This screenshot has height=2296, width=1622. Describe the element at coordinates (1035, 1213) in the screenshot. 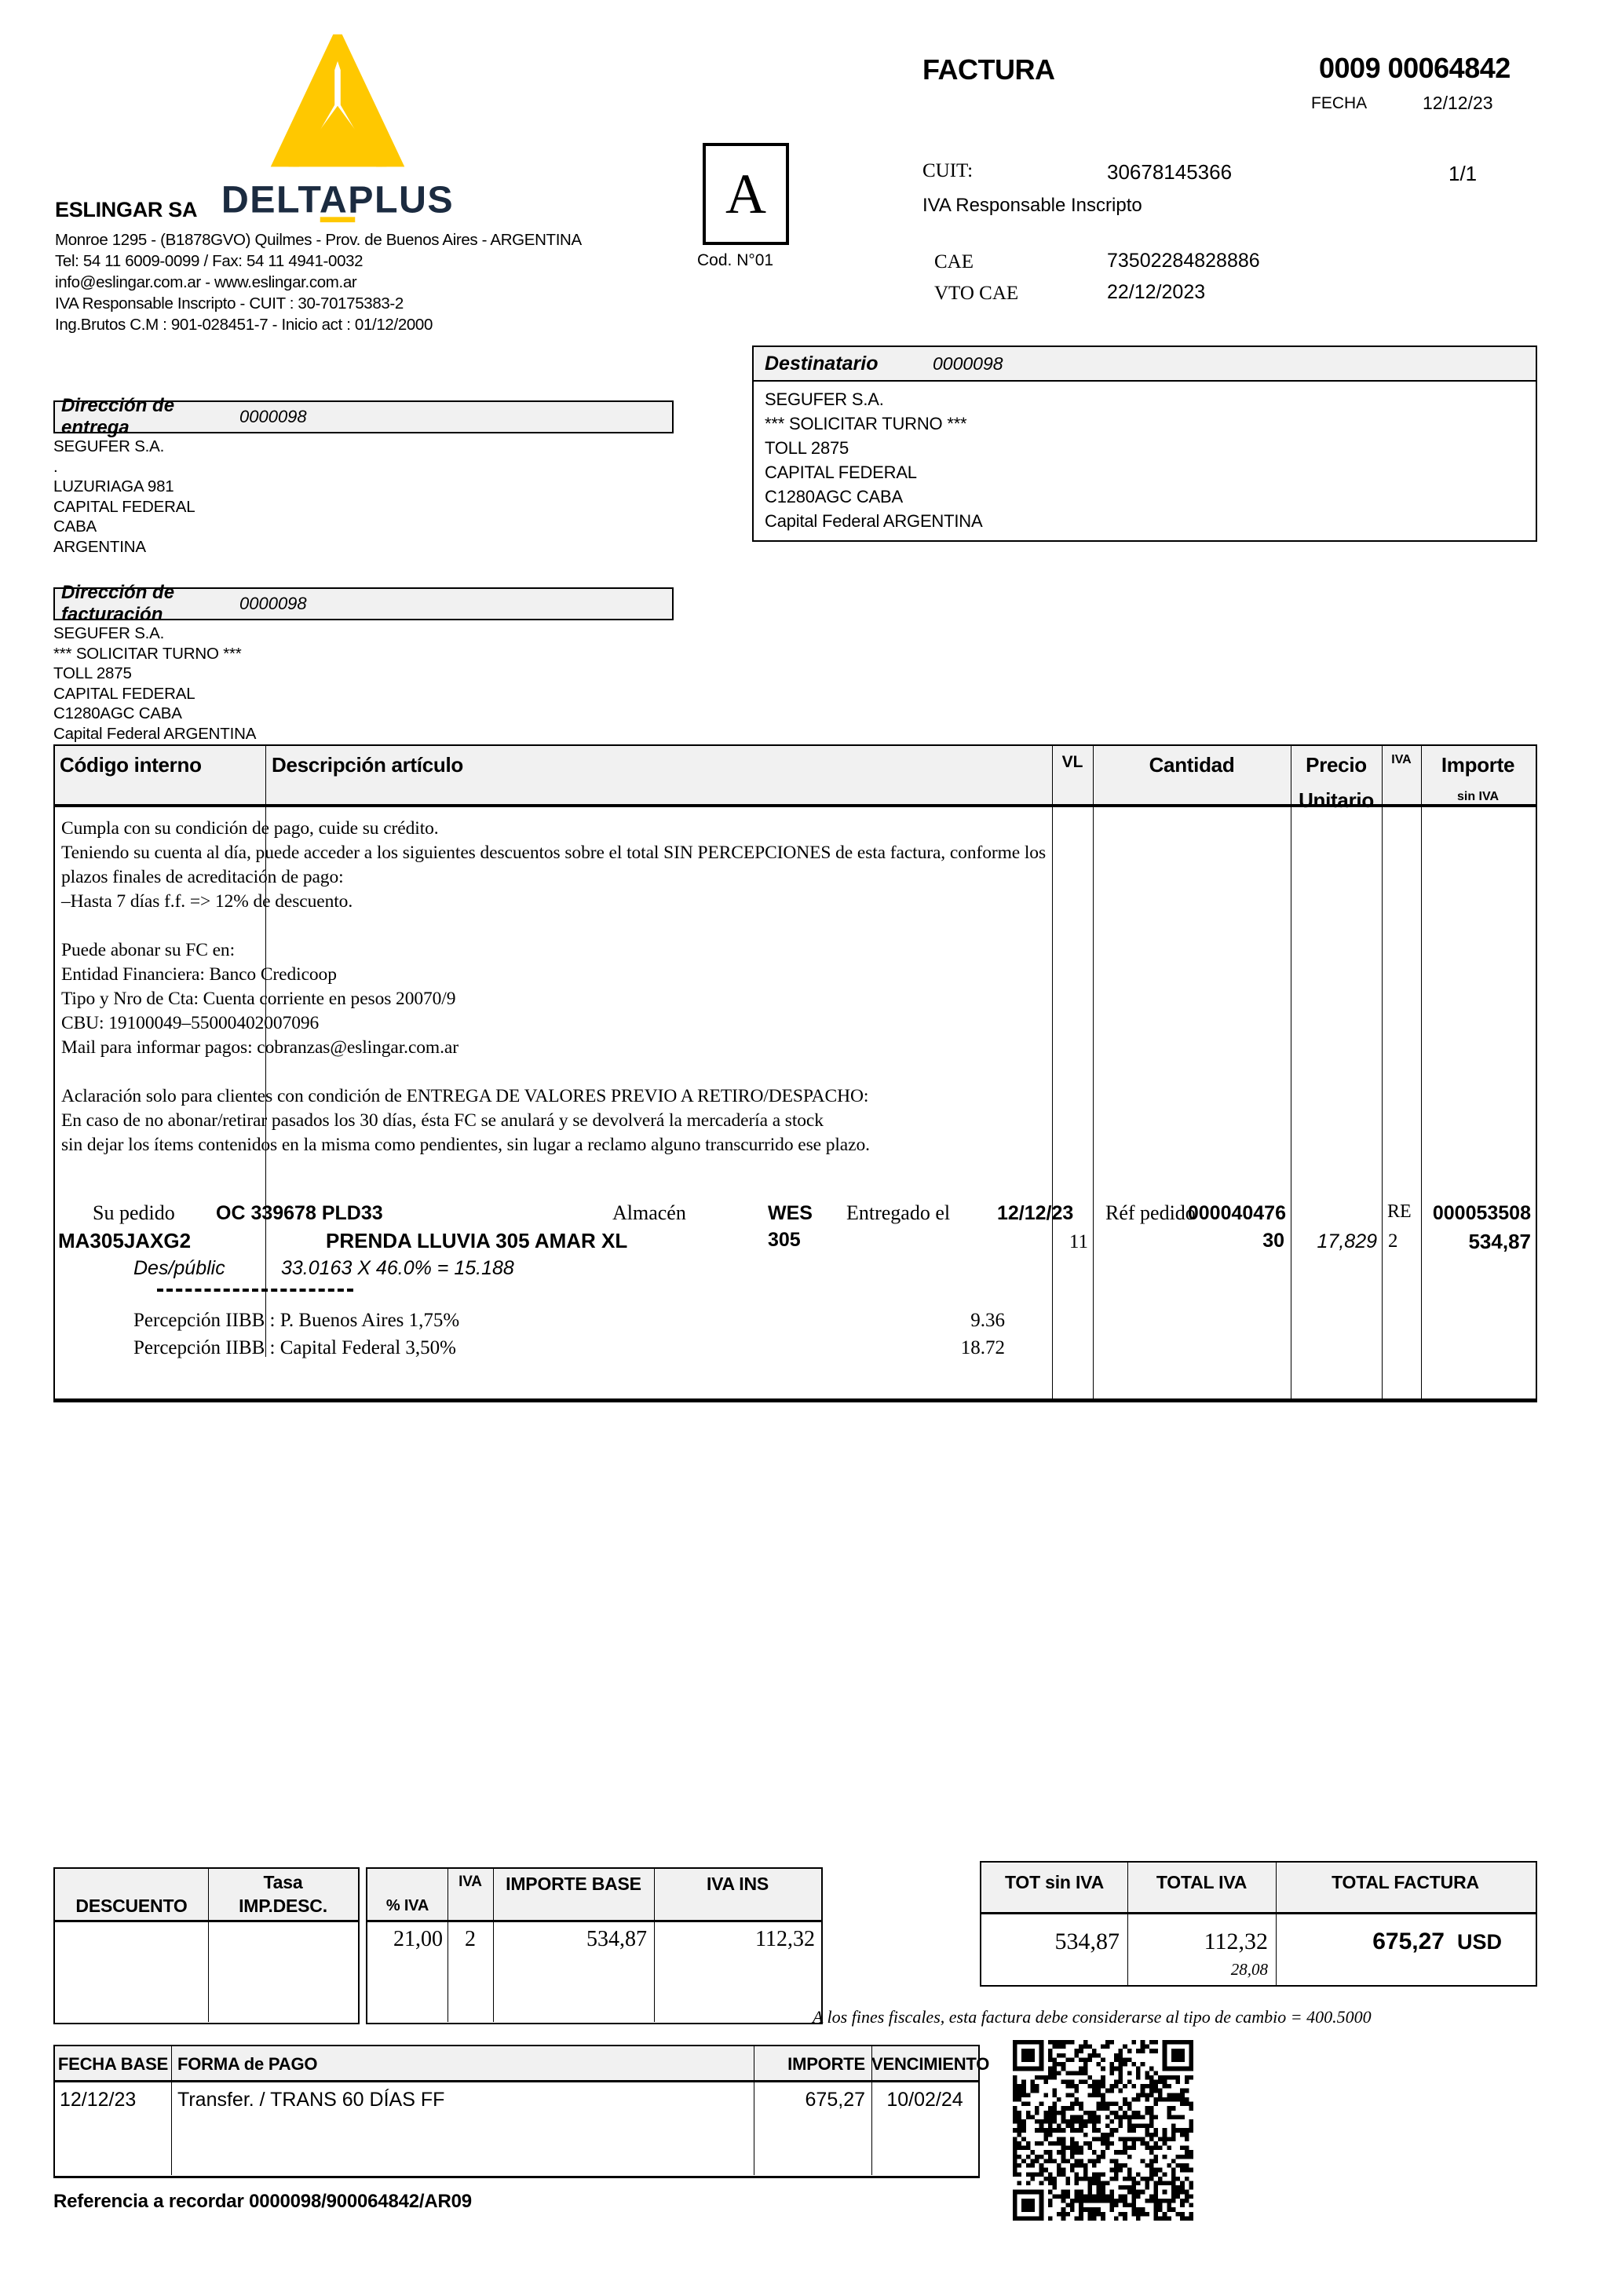

I see `entregado-value: 12/12/23` at that location.